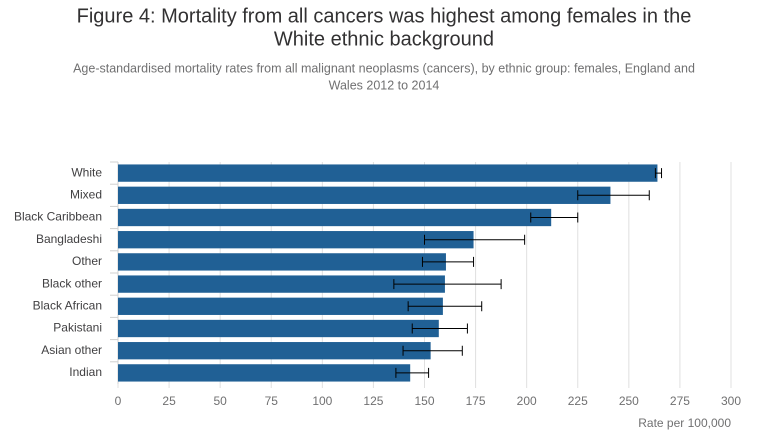 The width and height of the screenshot is (768, 432). I want to click on y-tick-label: Indian, so click(85, 372).